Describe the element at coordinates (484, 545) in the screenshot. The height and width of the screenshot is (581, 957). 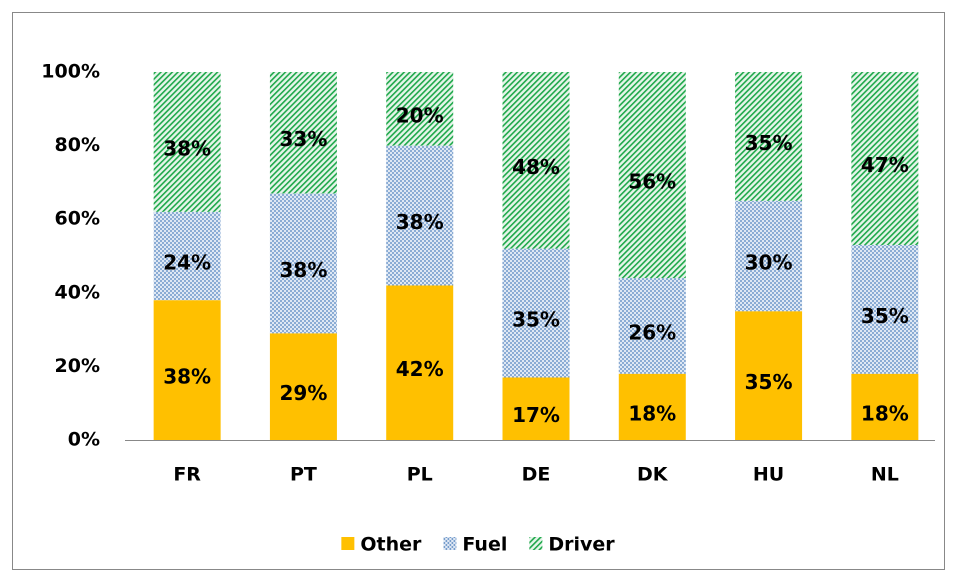
I see `legend-label: Fuel` at that location.